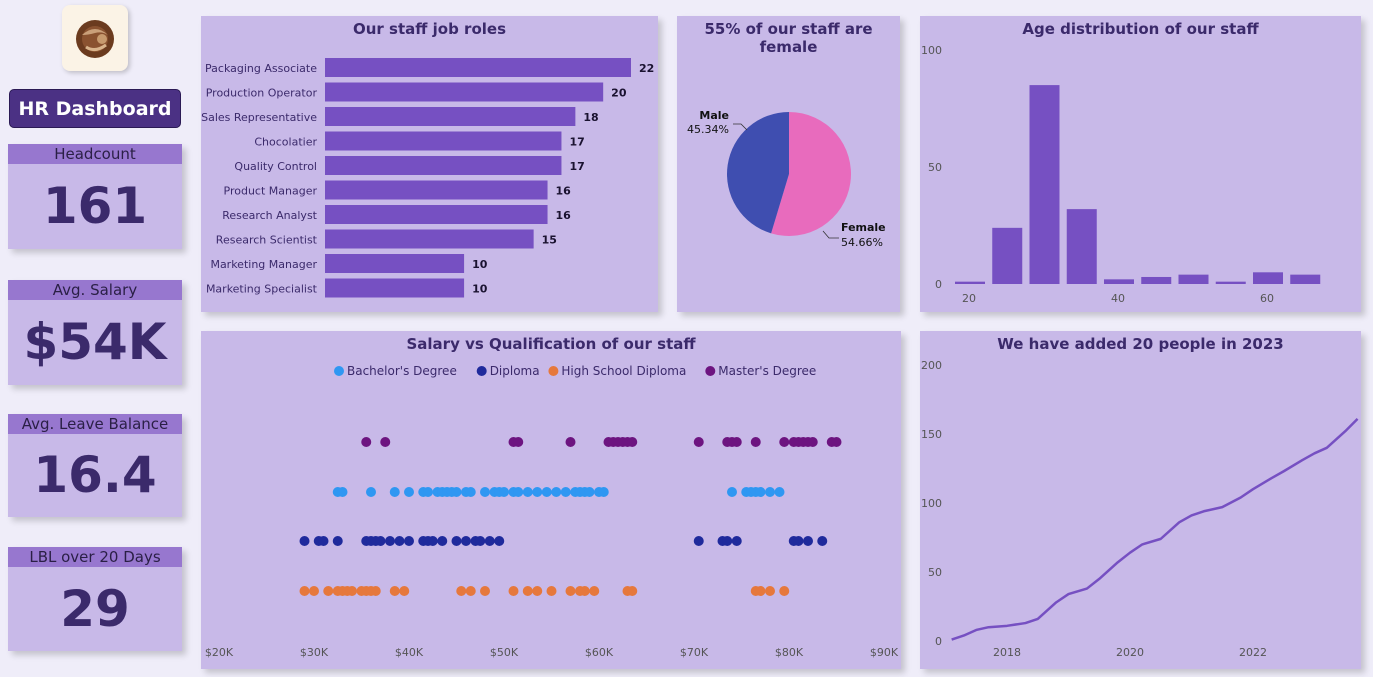 The image size is (1373, 677). What do you see at coordinates (95, 154) in the screenshot?
I see `kpi-label: Headcount` at bounding box center [95, 154].